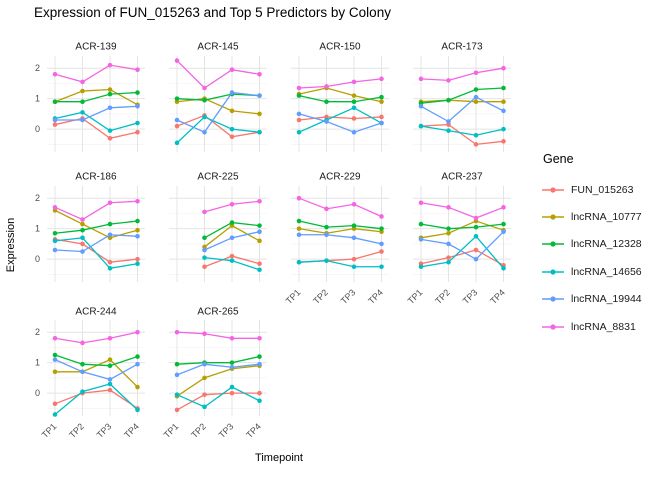 The height and width of the screenshot is (480, 672). I want to click on x-tick-label: TP4, so click(131, 430).